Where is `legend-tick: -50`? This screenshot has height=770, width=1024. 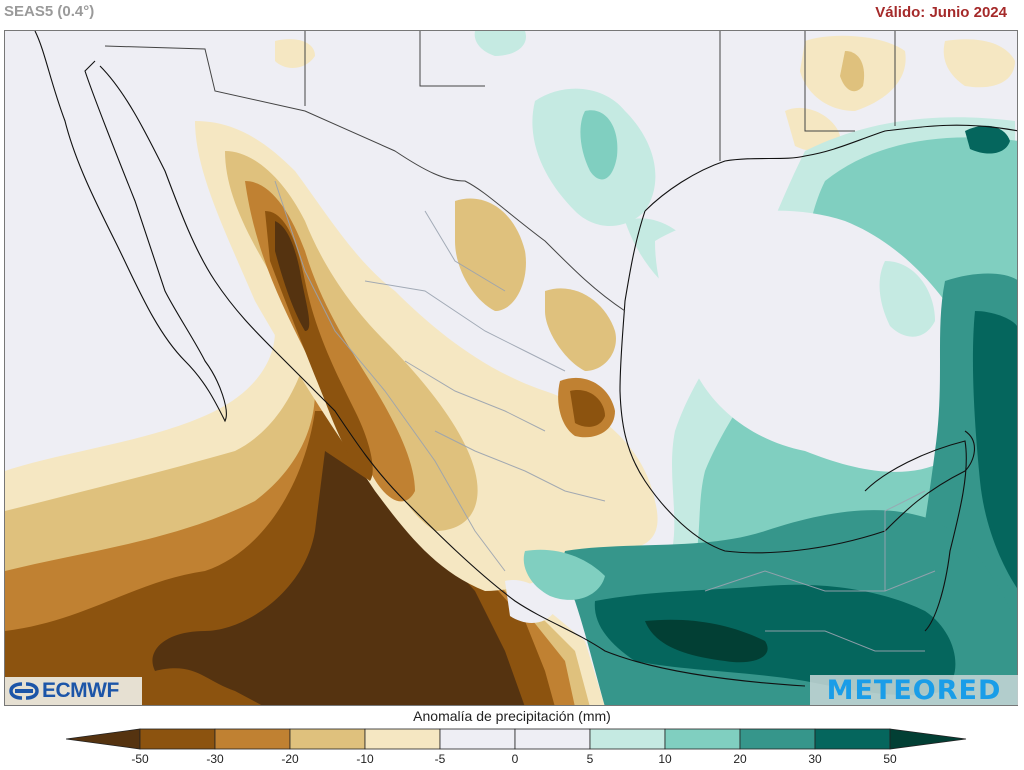 legend-tick: -50 is located at coordinates (140, 759).